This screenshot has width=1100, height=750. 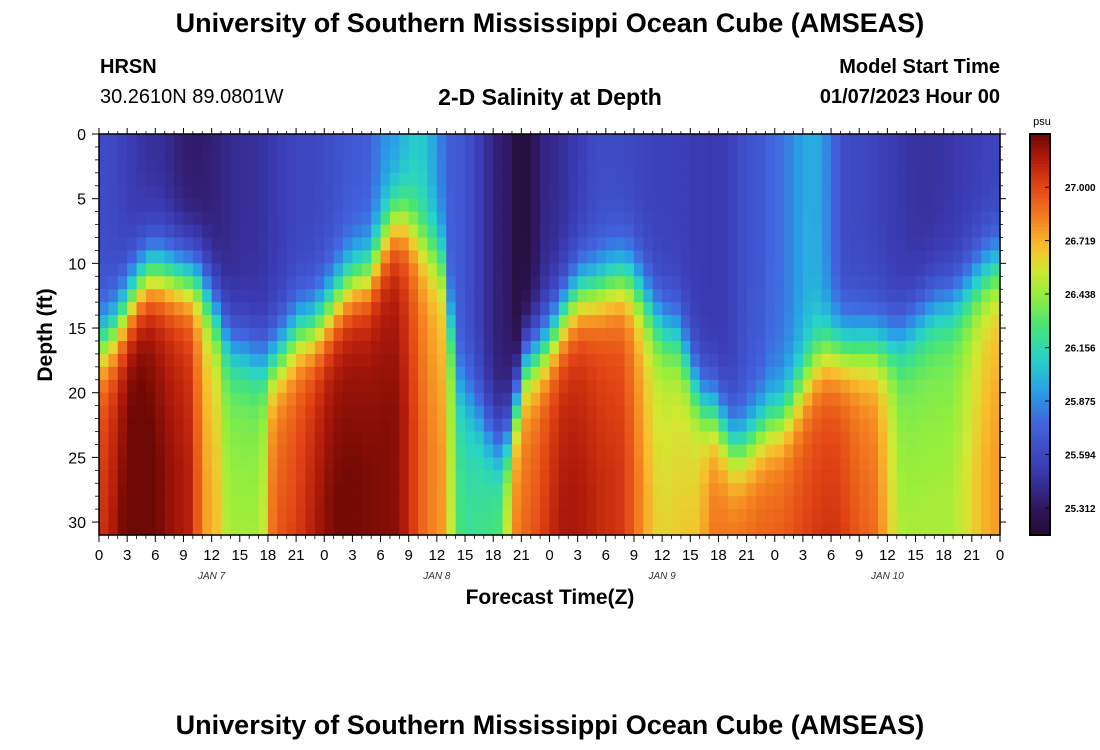 I want to click on x-tick-label: 0, so click(x=549, y=555).